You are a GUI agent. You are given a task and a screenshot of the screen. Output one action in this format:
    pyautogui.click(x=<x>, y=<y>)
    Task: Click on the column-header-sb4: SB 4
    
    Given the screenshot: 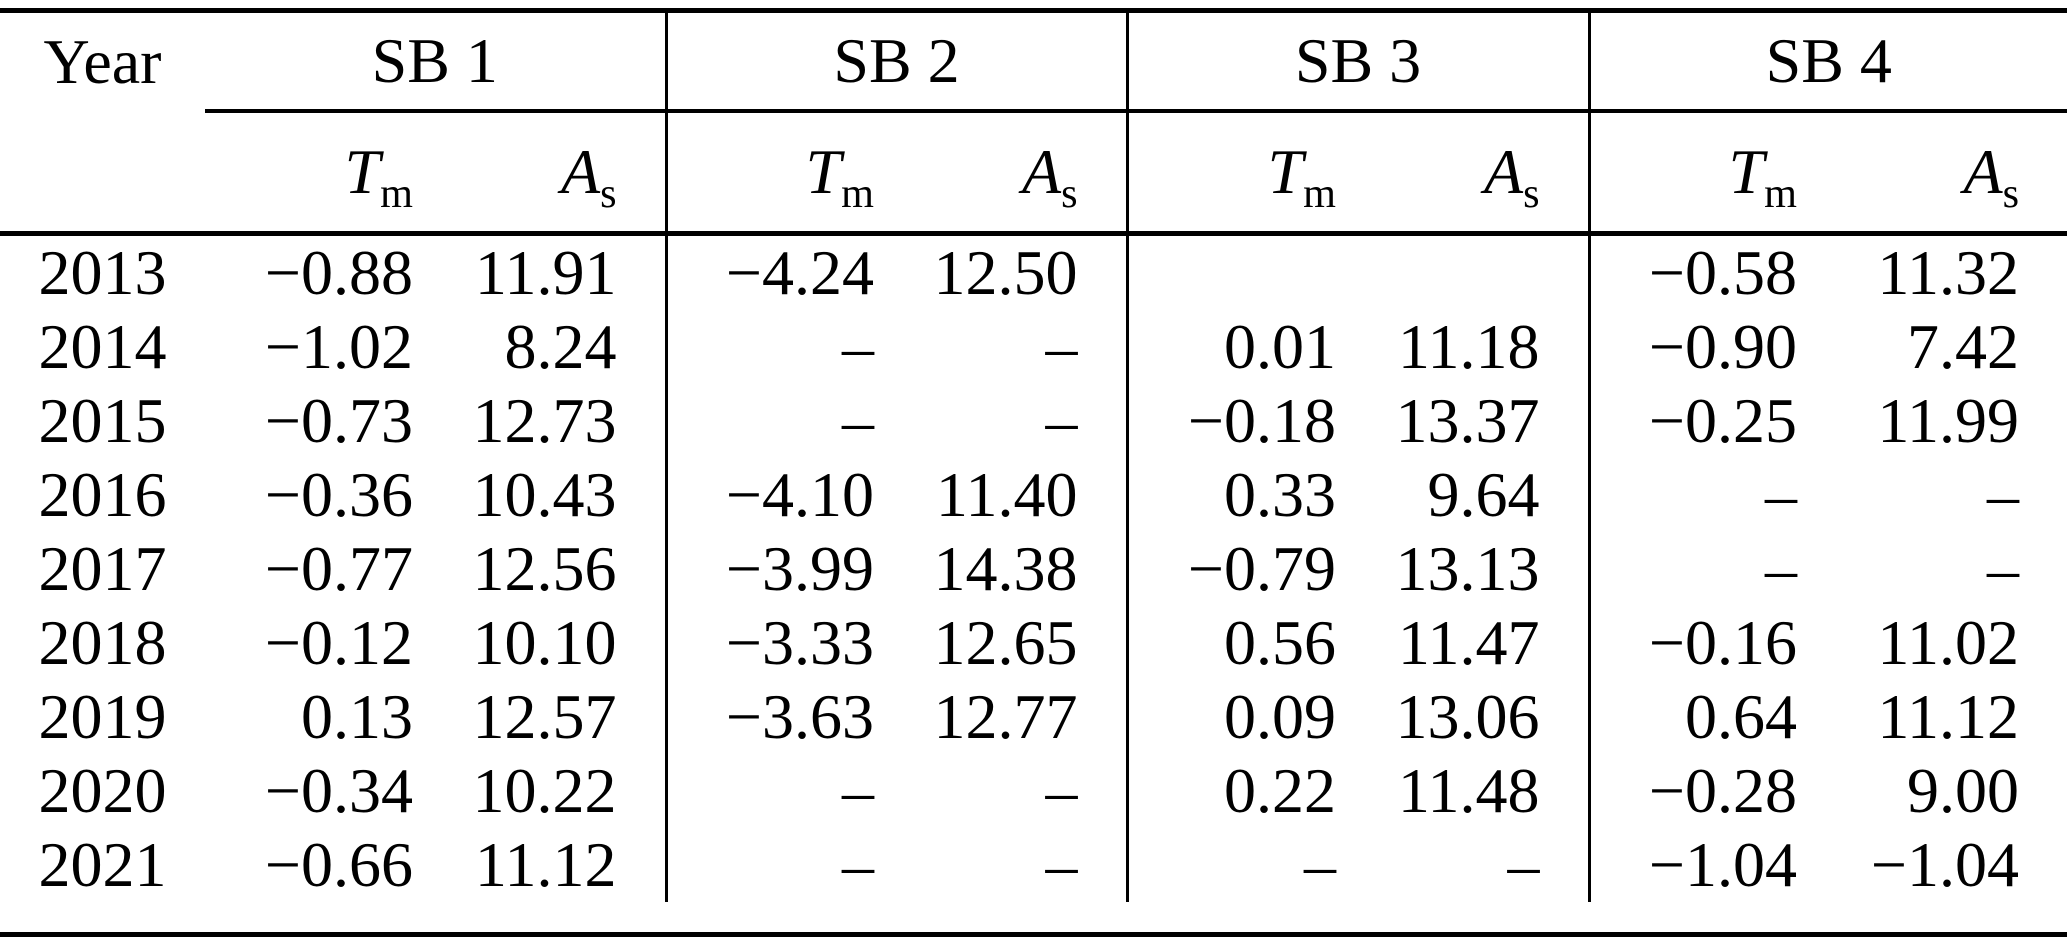 What is the action you would take?
    pyautogui.click(x=1827, y=61)
    